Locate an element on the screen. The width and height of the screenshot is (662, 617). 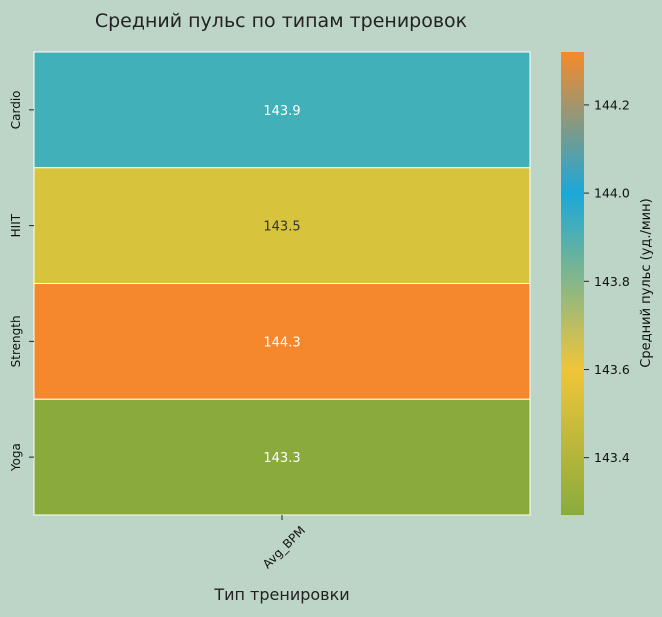
colorbar-tick-label: 143.6 is located at coordinates (612, 369).